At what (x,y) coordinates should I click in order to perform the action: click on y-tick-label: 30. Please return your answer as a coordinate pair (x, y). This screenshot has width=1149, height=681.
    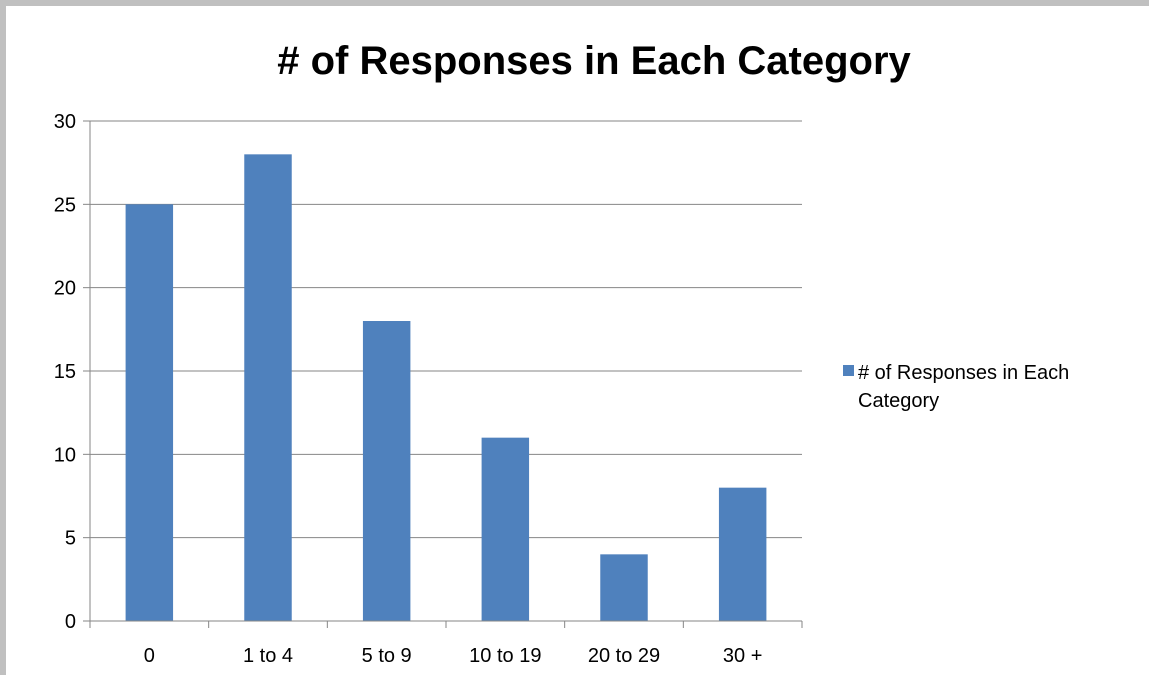
    Looking at the image, I should click on (65, 122).